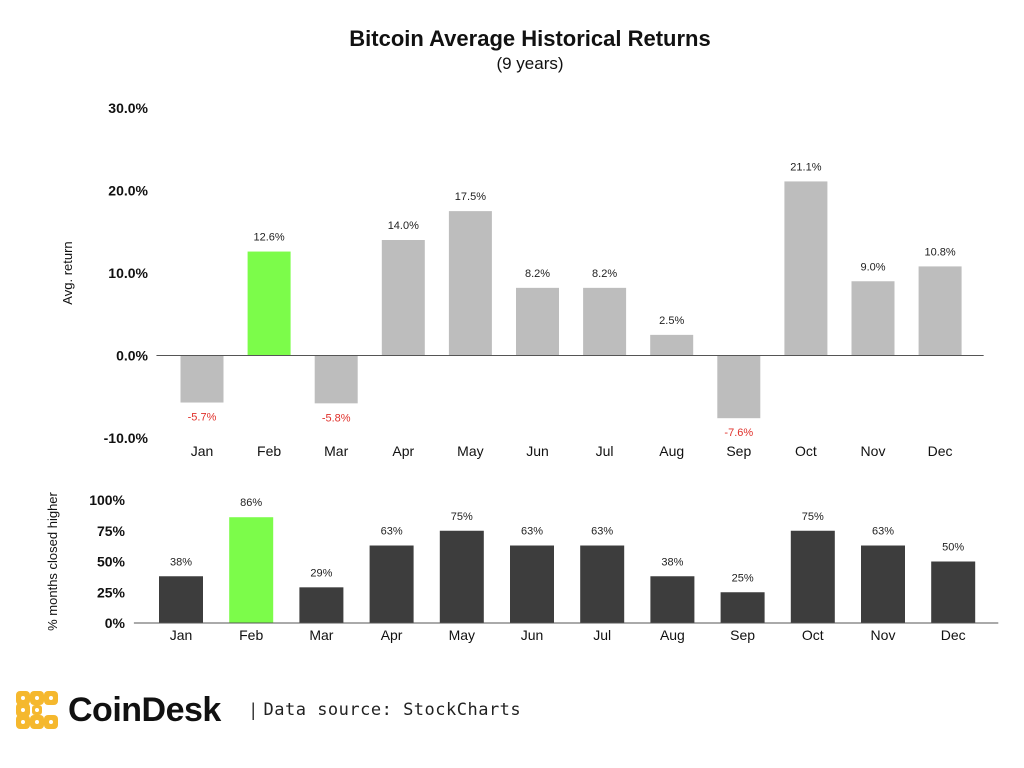 The width and height of the screenshot is (1024, 768). Describe the element at coordinates (605, 451) in the screenshot. I see `return-category-label: Jul` at that location.